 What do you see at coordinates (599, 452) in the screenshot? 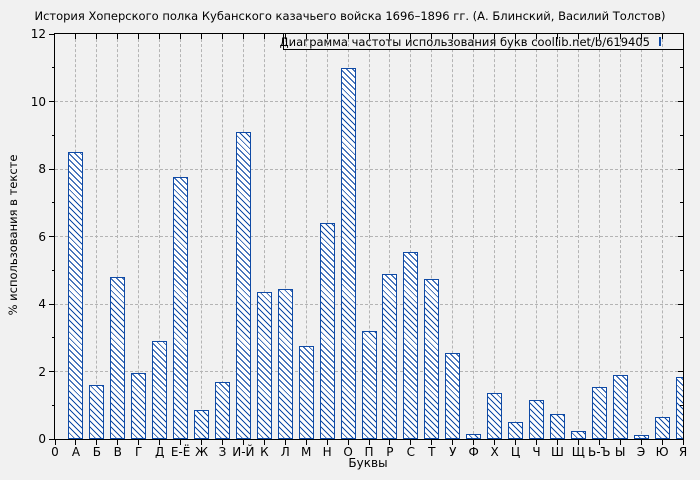
I see `x-tick-label: Ь-Ъ` at bounding box center [599, 452].